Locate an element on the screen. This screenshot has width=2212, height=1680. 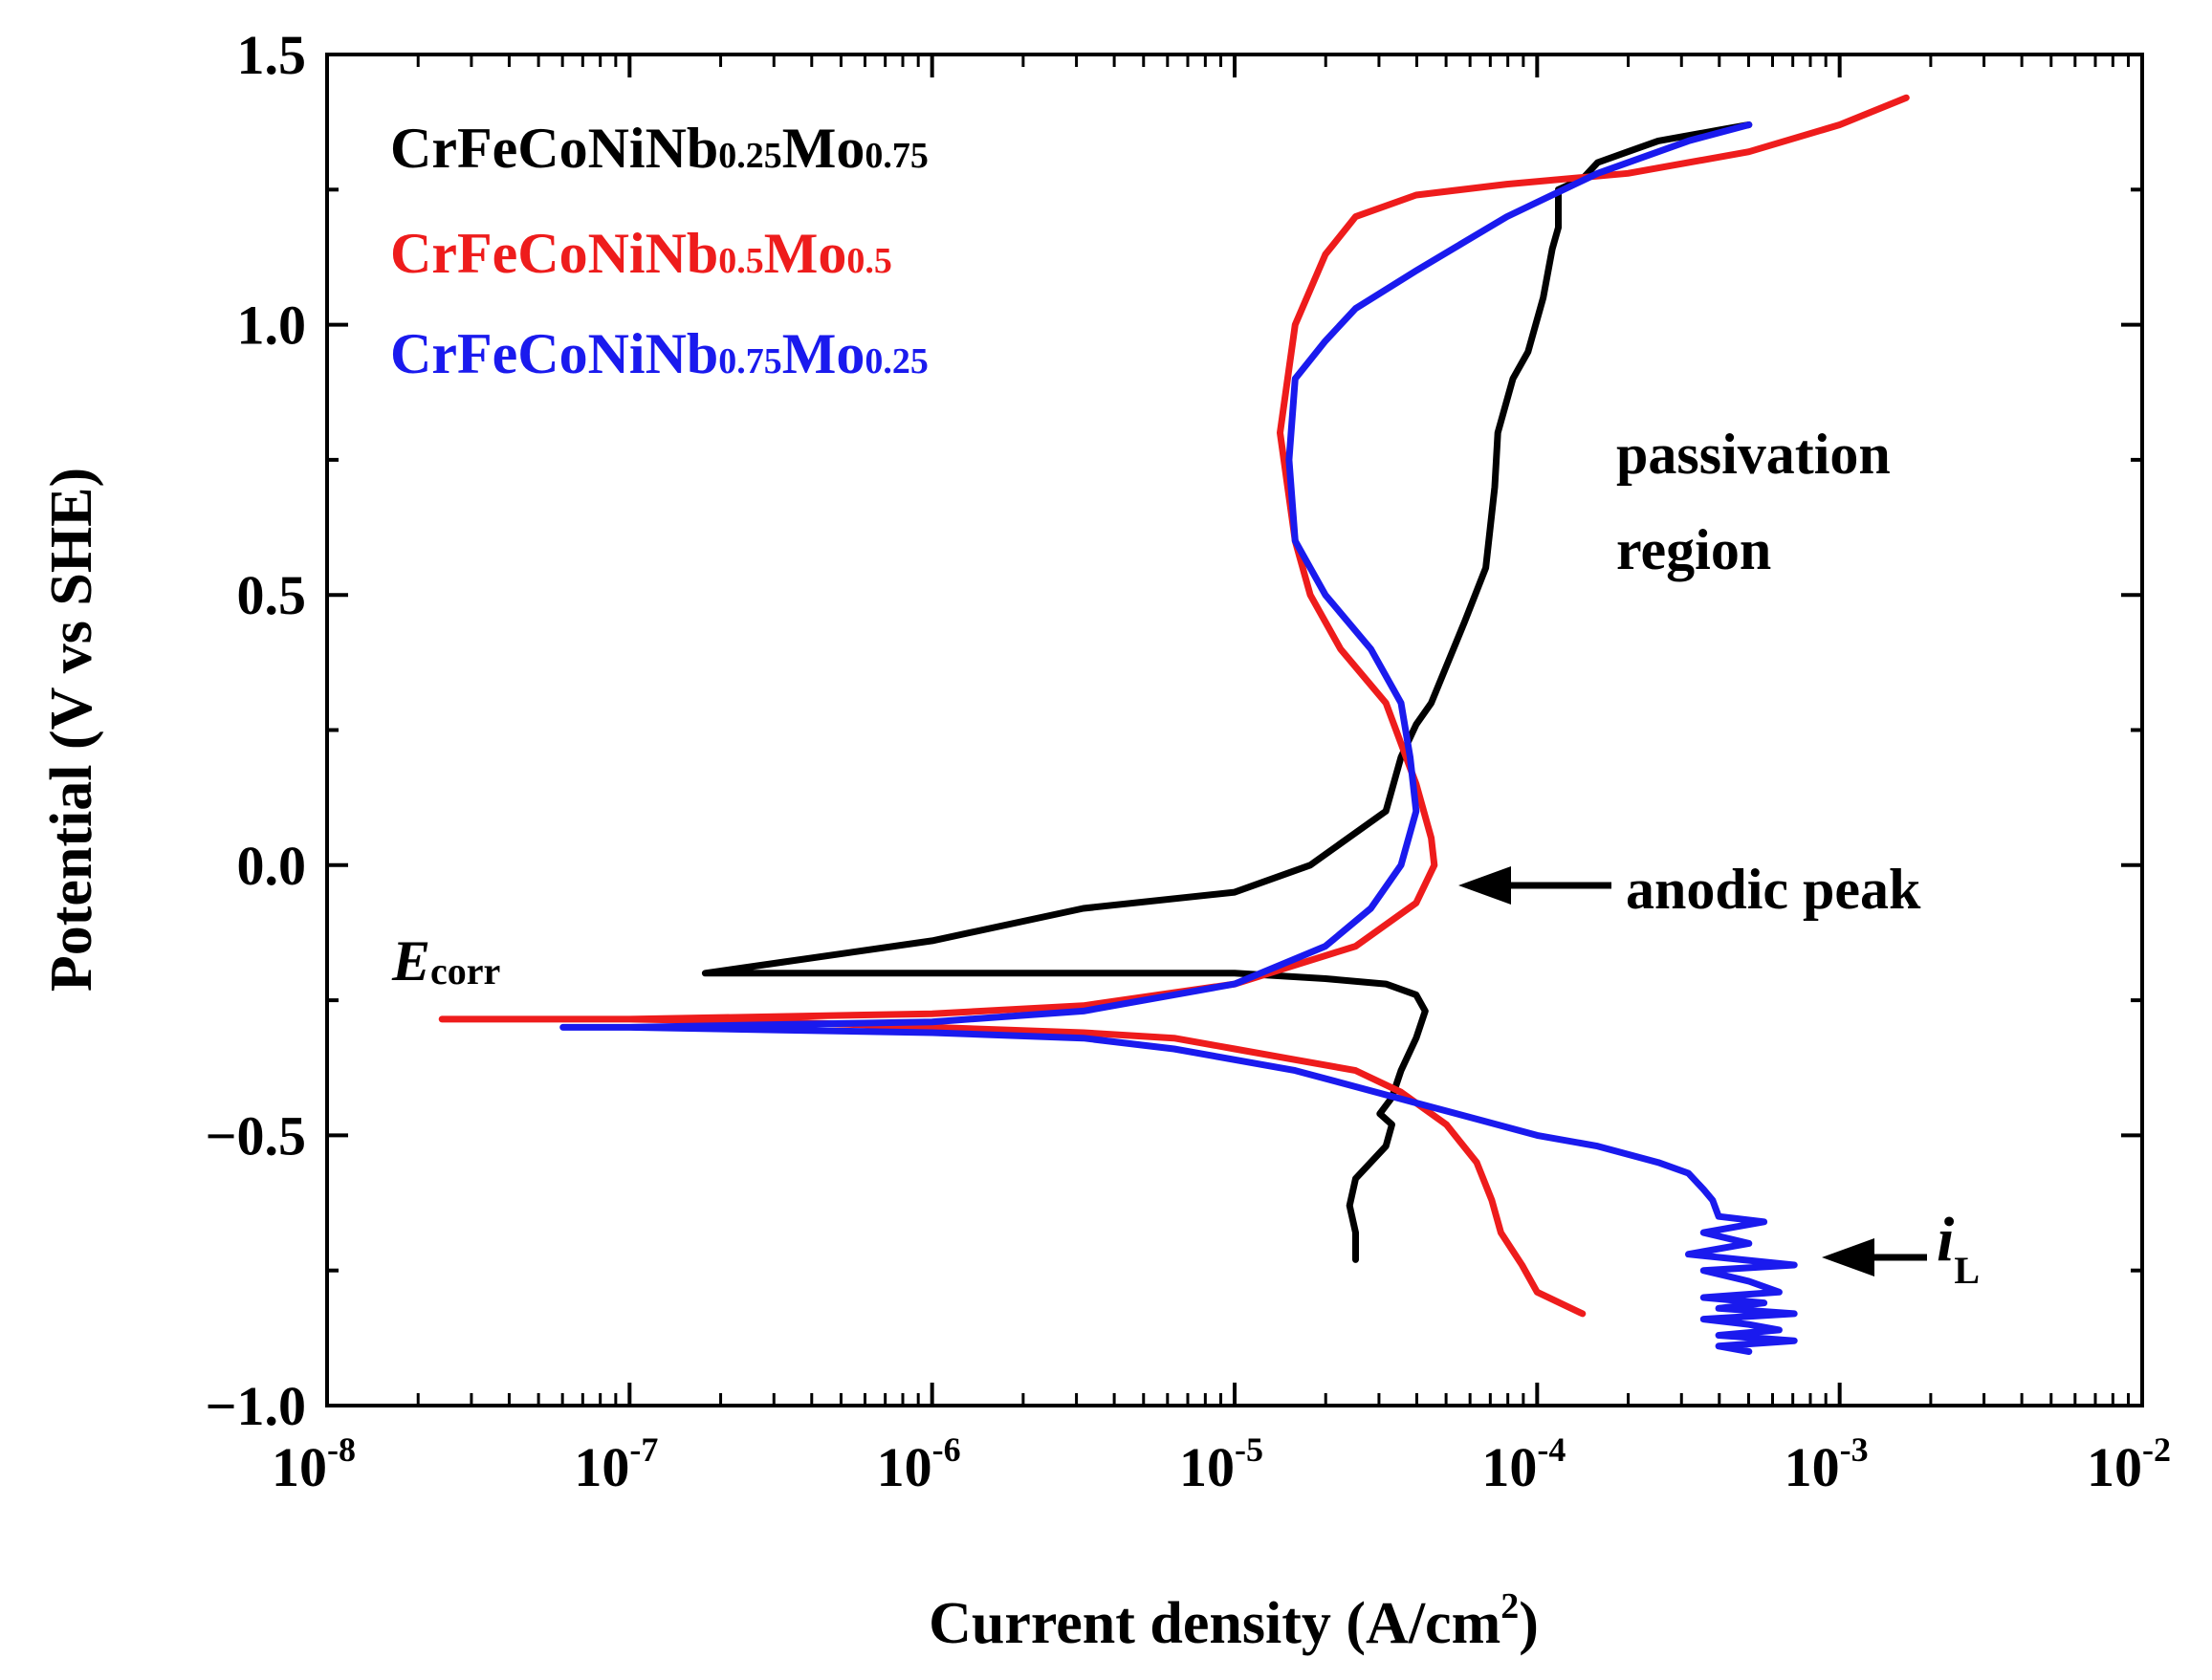
y-tick-label: 1.0 is located at coordinates (272, 326).